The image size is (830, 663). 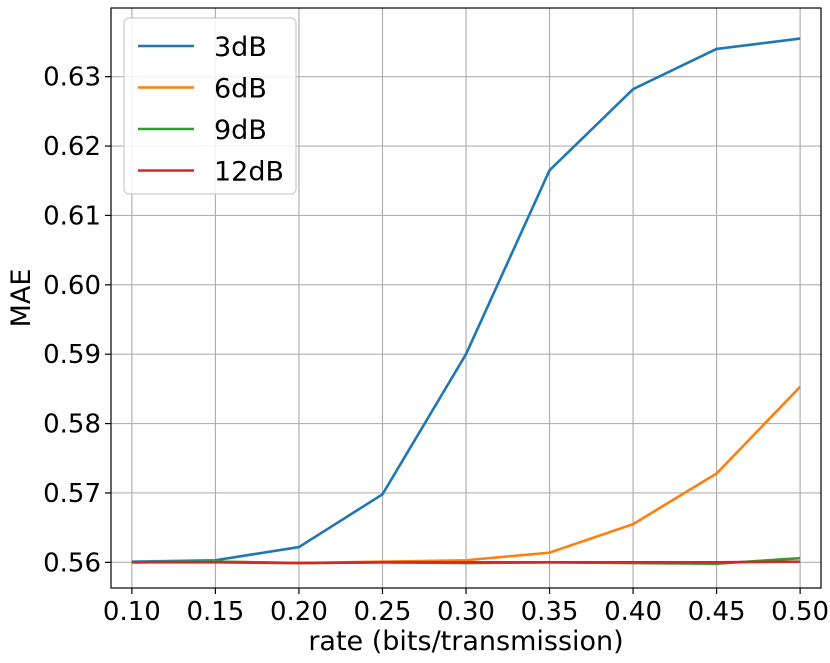 I want to click on x-axis-label: rate (bits/transmission), so click(x=465, y=641).